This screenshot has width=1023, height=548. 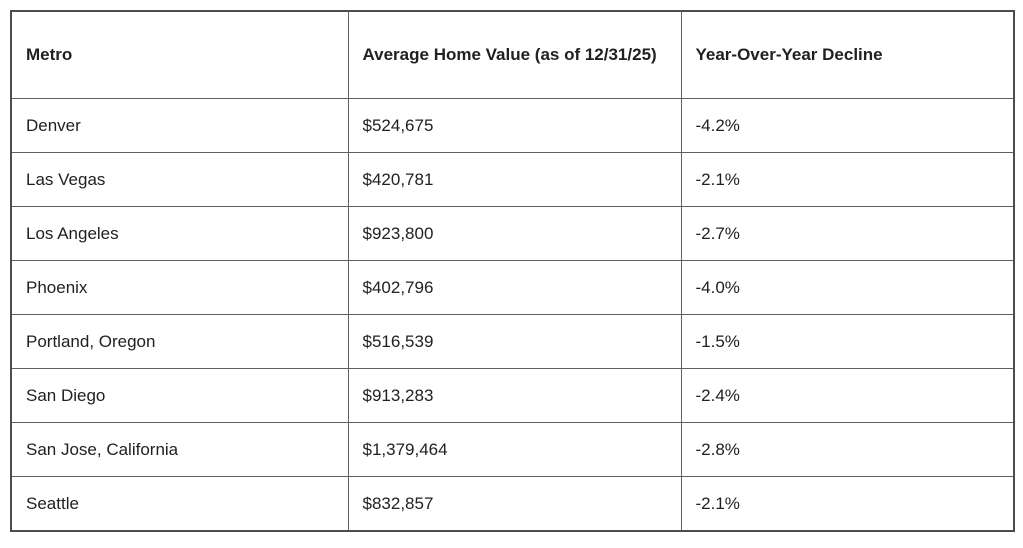 What do you see at coordinates (847, 449) in the screenshot?
I see `decline-cell: -2.8%` at bounding box center [847, 449].